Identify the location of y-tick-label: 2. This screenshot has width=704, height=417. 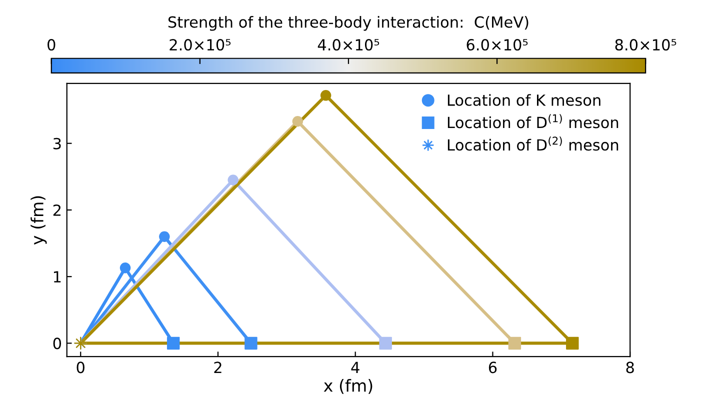
(56, 210).